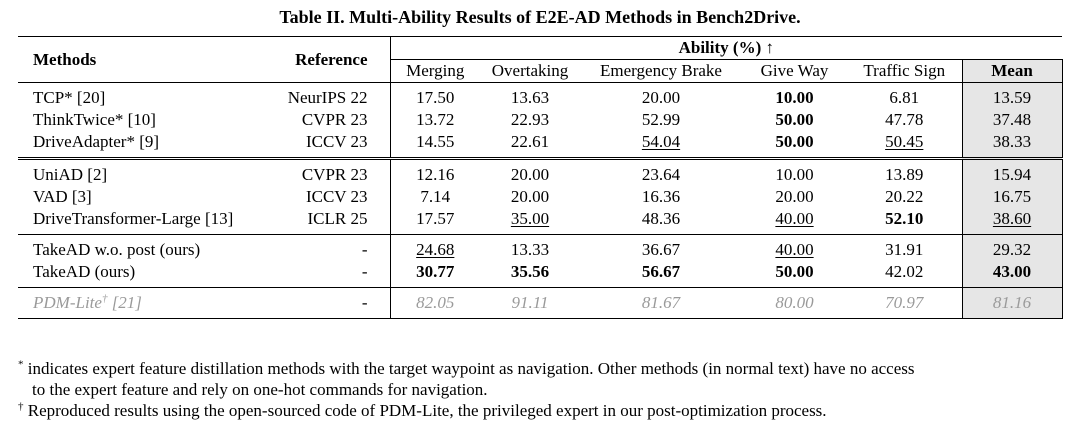 The image size is (1080, 425). I want to click on value-text: 52.99, so click(661, 119).